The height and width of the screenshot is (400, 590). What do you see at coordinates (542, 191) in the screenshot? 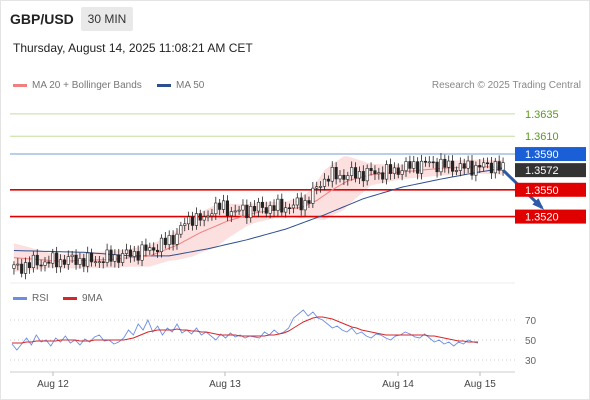
I see `level-label-4: 1.3550` at bounding box center [542, 191].